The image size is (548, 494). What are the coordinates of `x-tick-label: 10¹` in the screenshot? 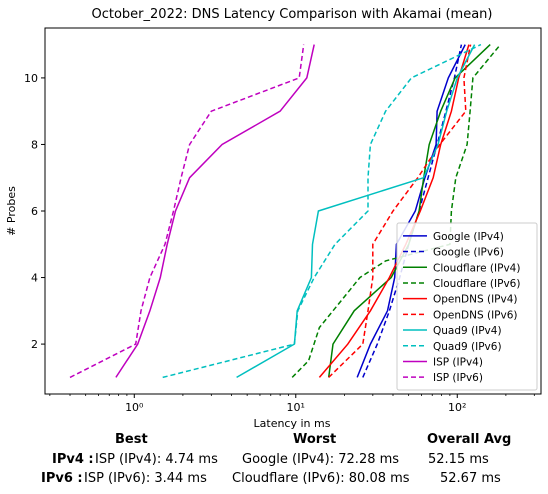 It's located at (296, 407).